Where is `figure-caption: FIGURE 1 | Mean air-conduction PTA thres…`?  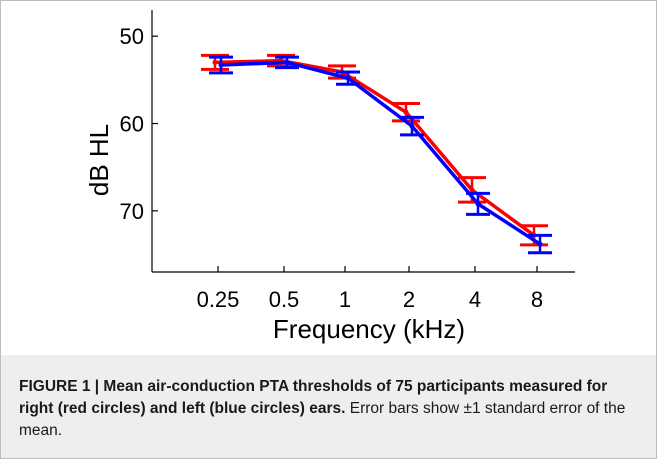
figure-caption: FIGURE 1 | Mean air-conduction PTA thres… is located at coordinates (329, 409).